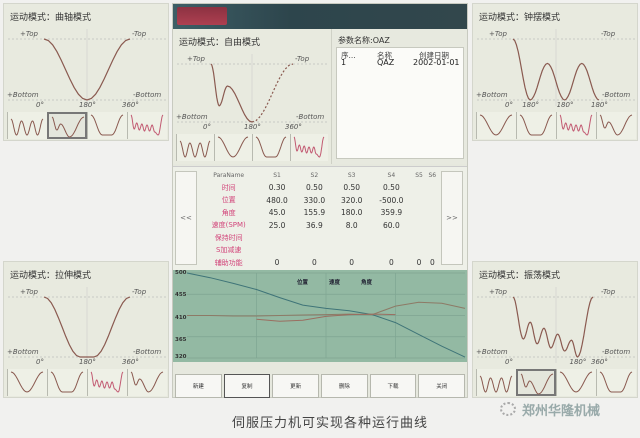 Image resolution: width=640 pixels, height=438 pixels. What do you see at coordinates (277, 200) in the screenshot?
I see `param-value-cell: 480.0` at bounding box center [277, 200].